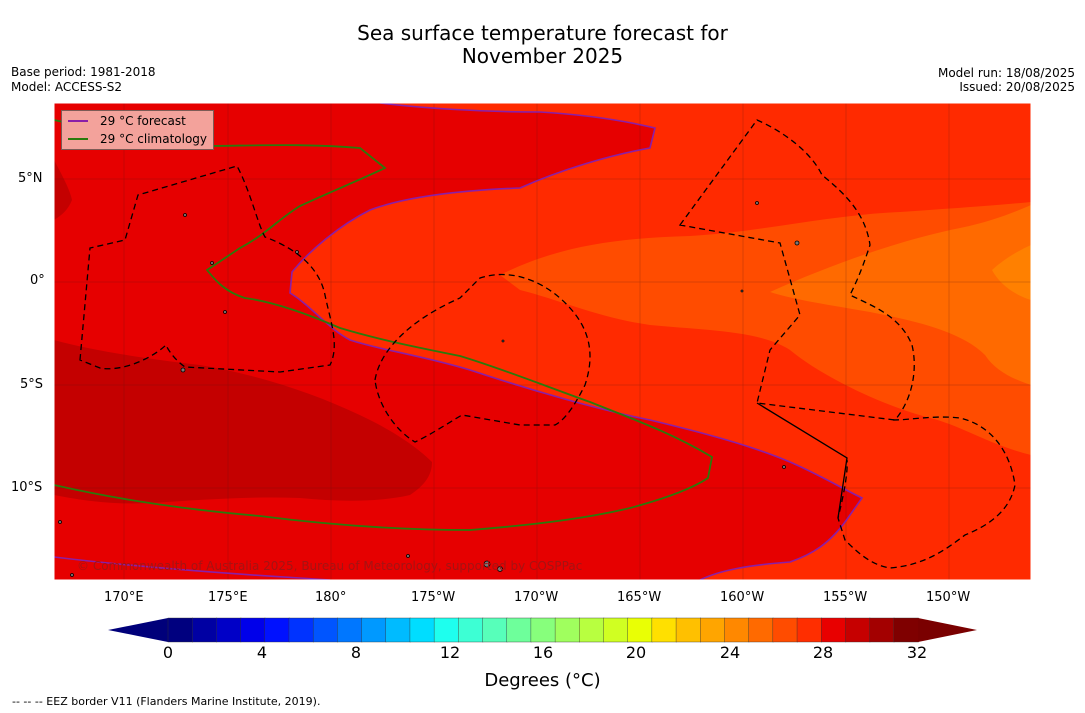  I want to click on legend: 29 °C forecast 29 °C climatology, so click(137, 130).